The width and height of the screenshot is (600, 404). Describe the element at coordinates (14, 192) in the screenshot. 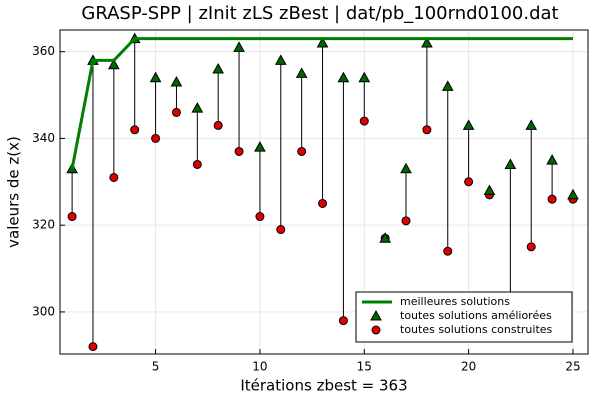

I see `y-axis-label: valeurs de z(x)` at that location.